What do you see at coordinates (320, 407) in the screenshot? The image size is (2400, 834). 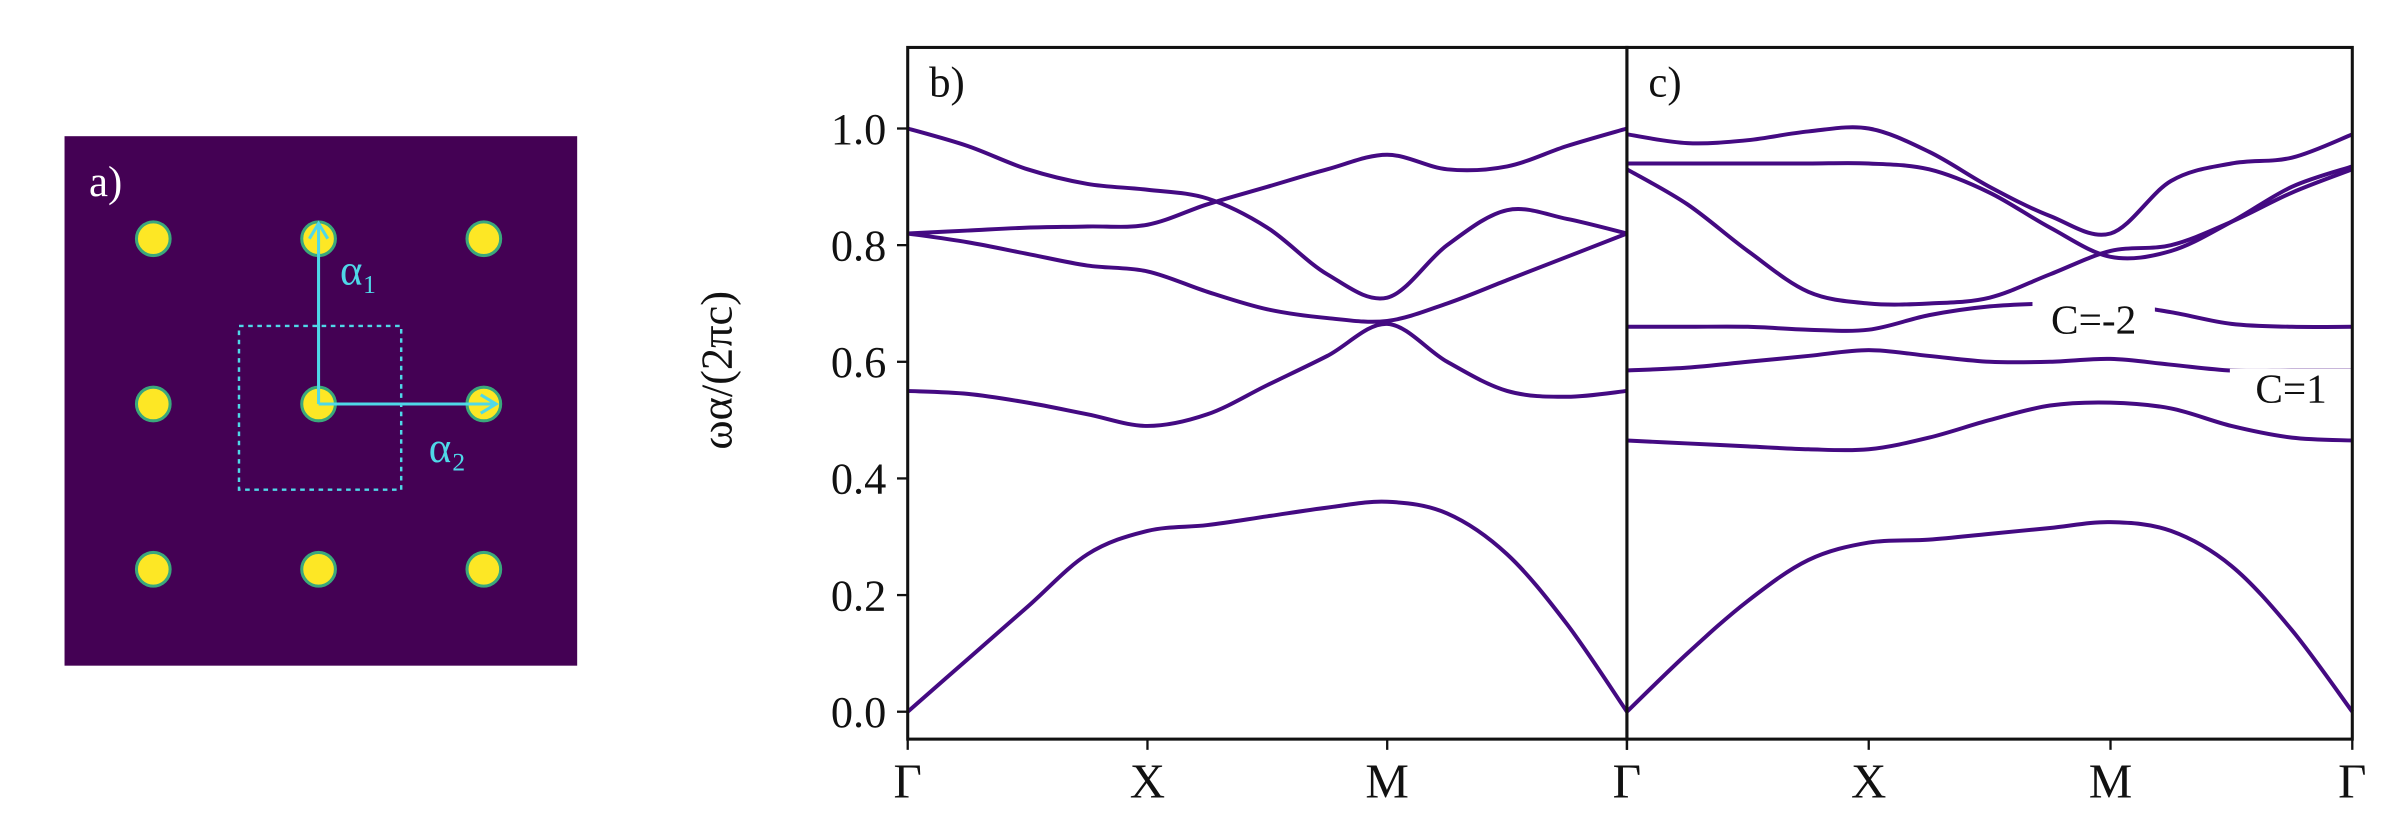 I see `unit-cell` at bounding box center [320, 407].